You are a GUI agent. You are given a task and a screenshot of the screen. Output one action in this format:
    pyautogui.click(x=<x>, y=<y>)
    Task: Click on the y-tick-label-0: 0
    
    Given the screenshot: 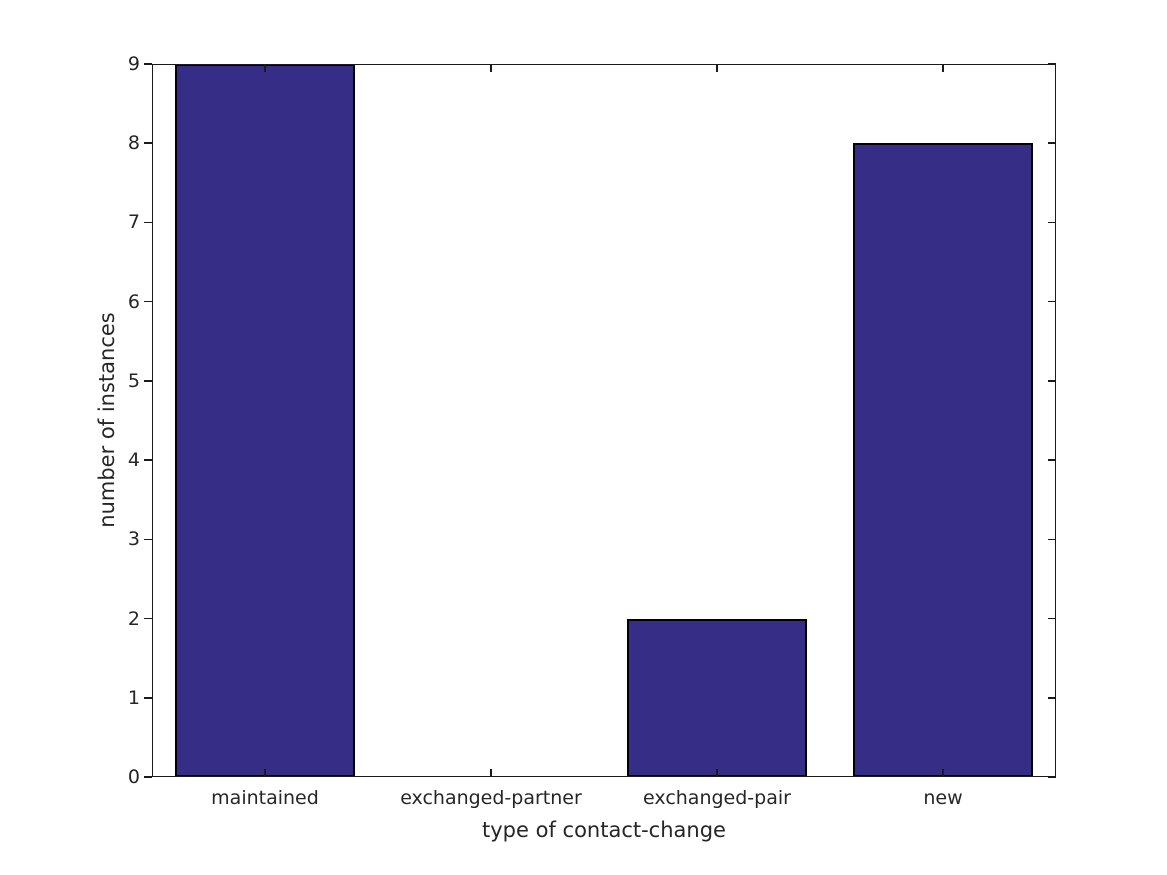 What is the action you would take?
    pyautogui.click(x=133, y=777)
    